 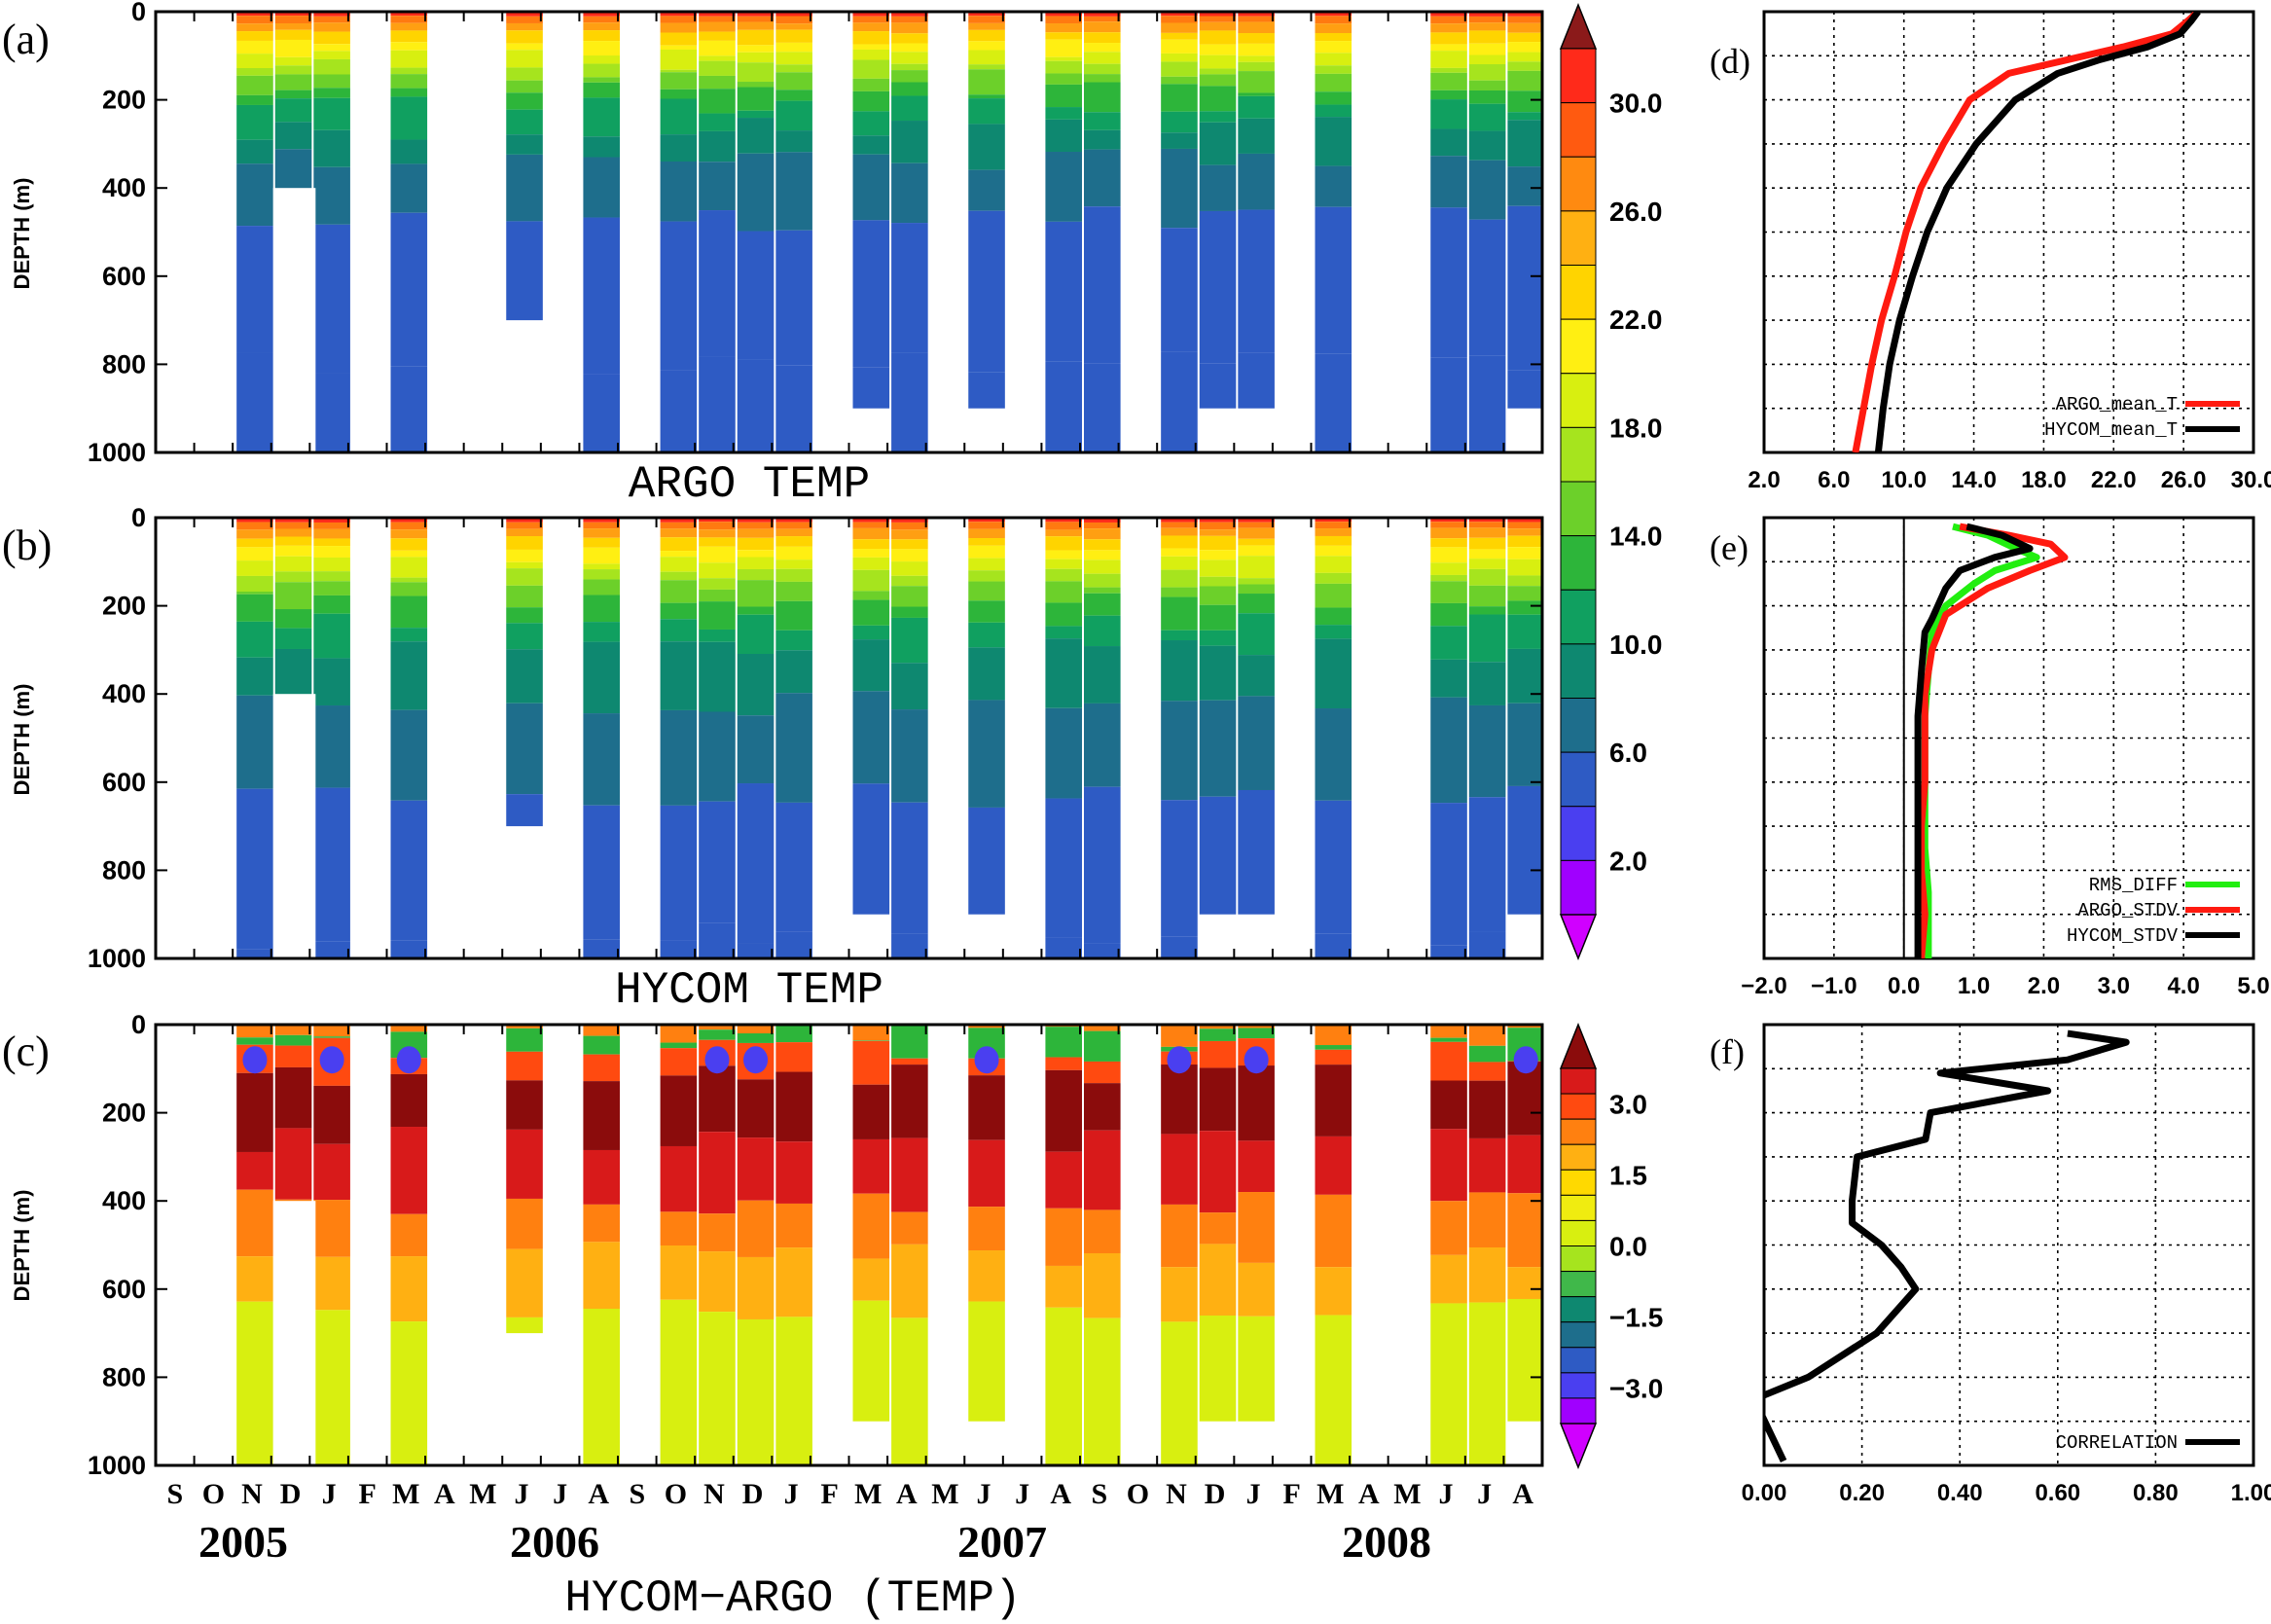 What do you see at coordinates (1636, 645) in the screenshot?
I see `colorbar-label: 10.0` at bounding box center [1636, 645].